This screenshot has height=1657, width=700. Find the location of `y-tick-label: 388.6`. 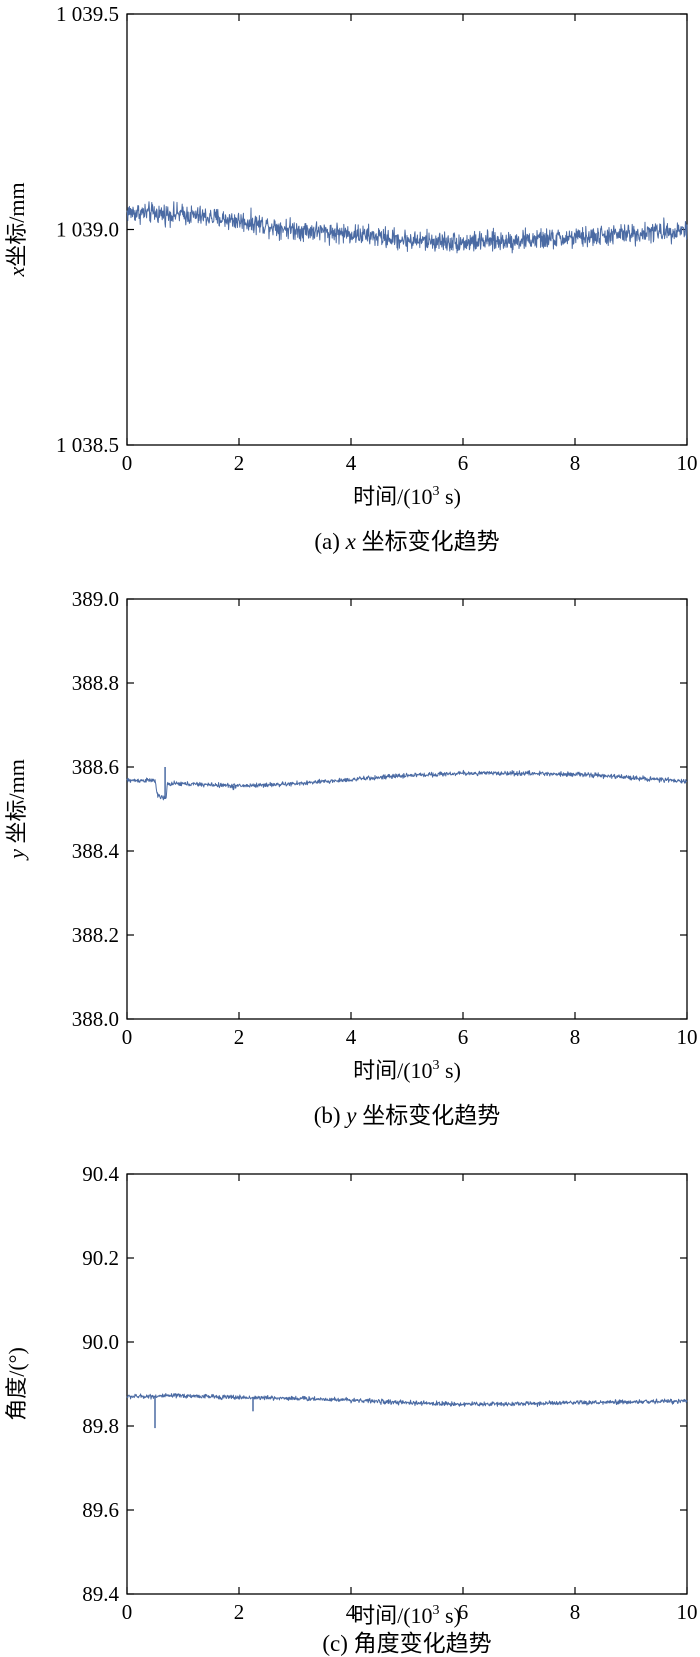

y-tick-label: 388.6 is located at coordinates (95, 767).